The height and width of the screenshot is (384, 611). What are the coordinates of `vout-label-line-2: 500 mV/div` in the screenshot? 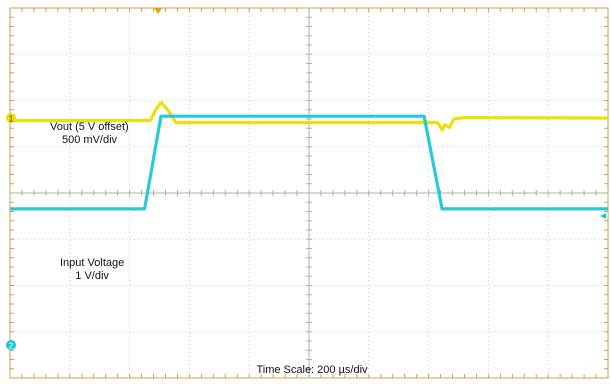 It's located at (90, 140).